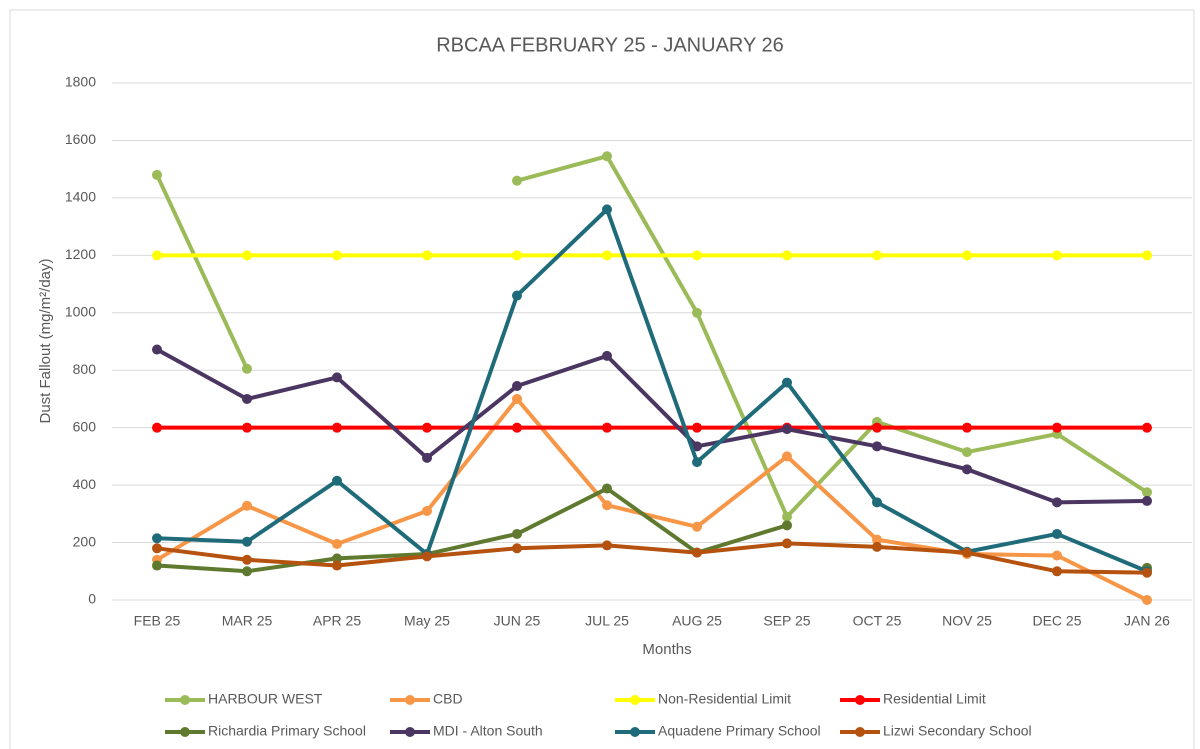 This screenshot has width=1200, height=749. I want to click on x-tick-label: APR 25, so click(337, 621).